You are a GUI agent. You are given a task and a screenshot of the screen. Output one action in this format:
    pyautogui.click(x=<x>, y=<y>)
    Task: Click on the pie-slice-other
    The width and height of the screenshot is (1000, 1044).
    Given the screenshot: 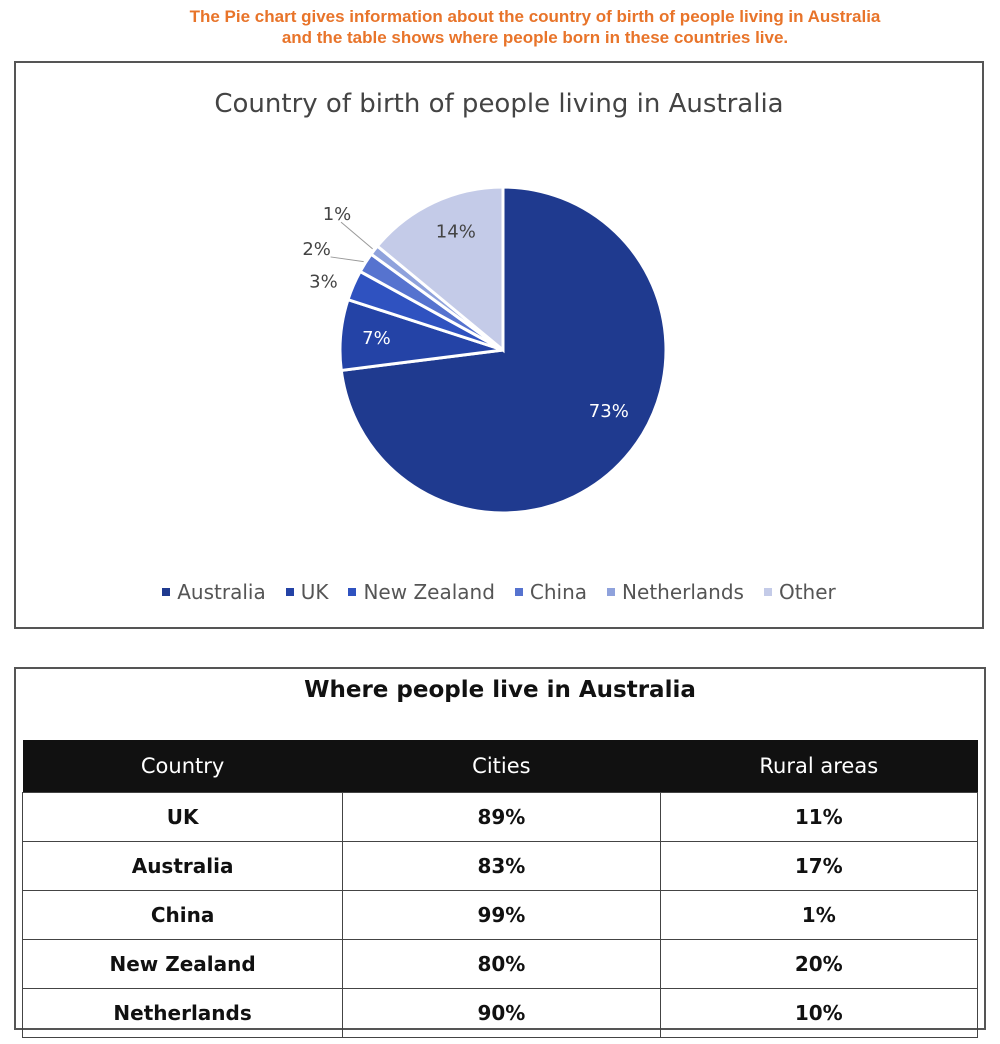 What is the action you would take?
    pyautogui.click(x=440, y=269)
    